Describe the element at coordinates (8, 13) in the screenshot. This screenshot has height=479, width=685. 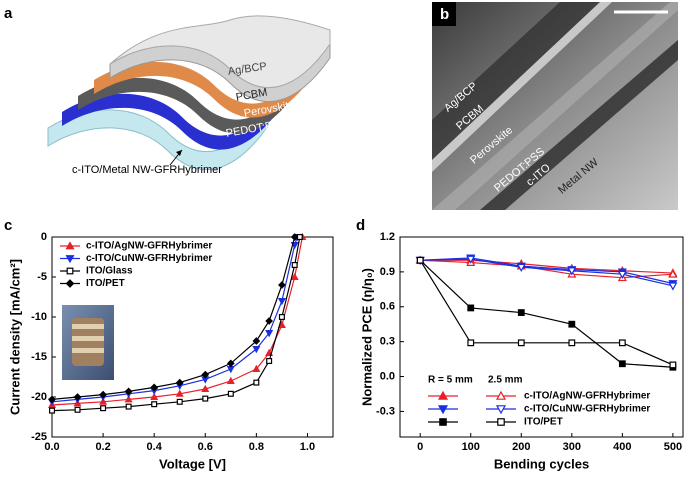
I see `panel-label: a` at that location.